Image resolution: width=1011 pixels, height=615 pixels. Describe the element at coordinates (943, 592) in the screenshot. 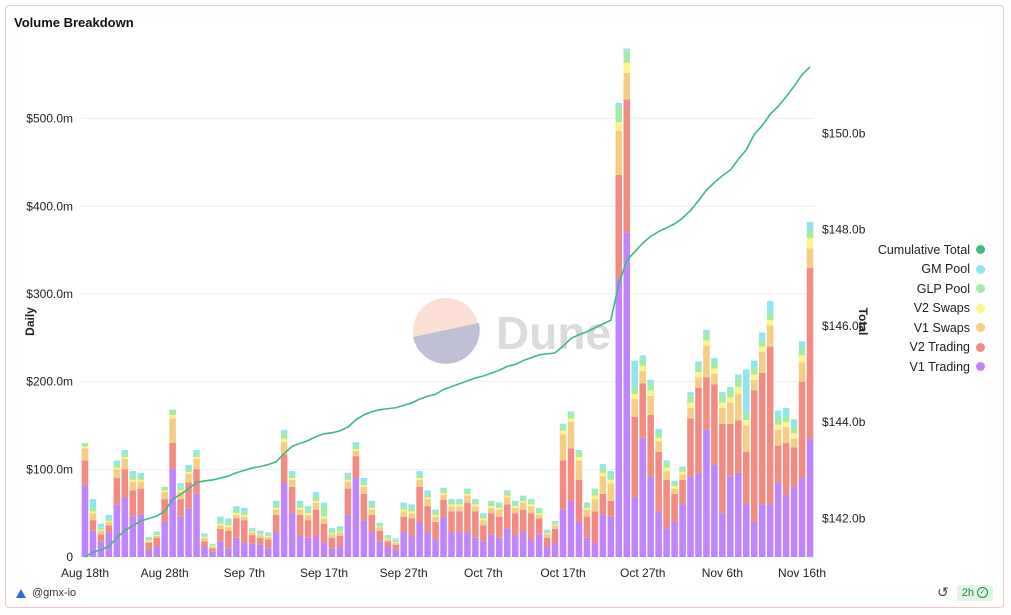

I see `refresh-icon: ↺` at that location.